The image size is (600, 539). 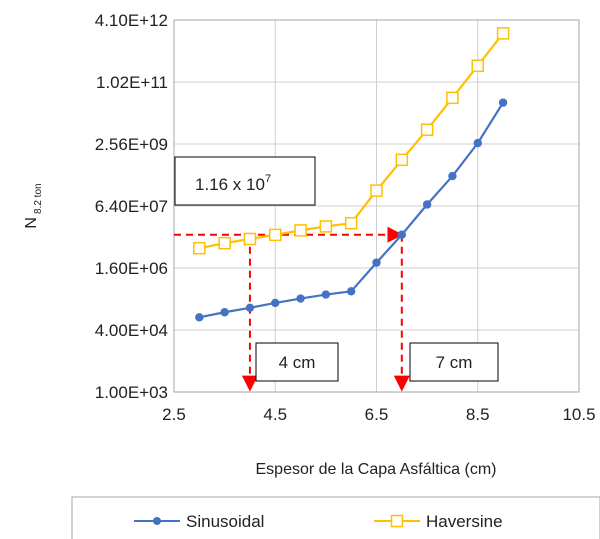 I want to click on y-tick-label: 4.10E+12, so click(x=131, y=20).